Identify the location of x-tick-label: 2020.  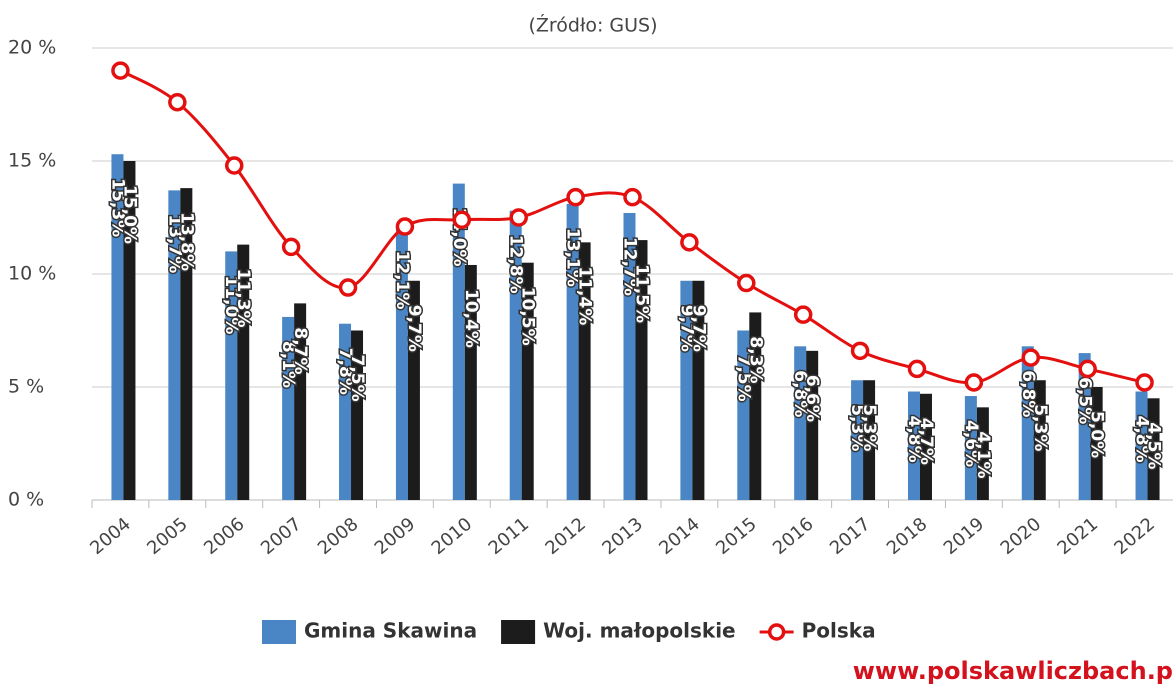
(1021, 537).